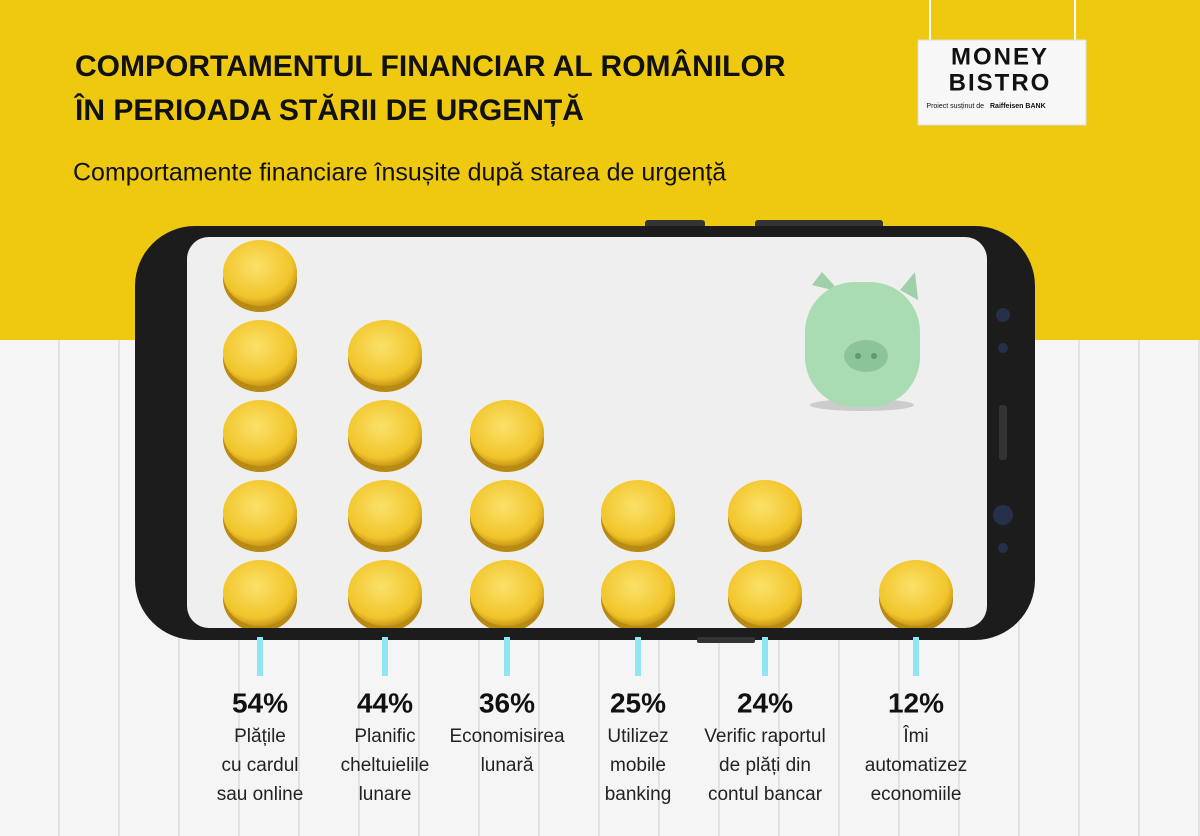 Image resolution: width=1200 pixels, height=836 pixels. I want to click on category-label: mobile, so click(638, 765).